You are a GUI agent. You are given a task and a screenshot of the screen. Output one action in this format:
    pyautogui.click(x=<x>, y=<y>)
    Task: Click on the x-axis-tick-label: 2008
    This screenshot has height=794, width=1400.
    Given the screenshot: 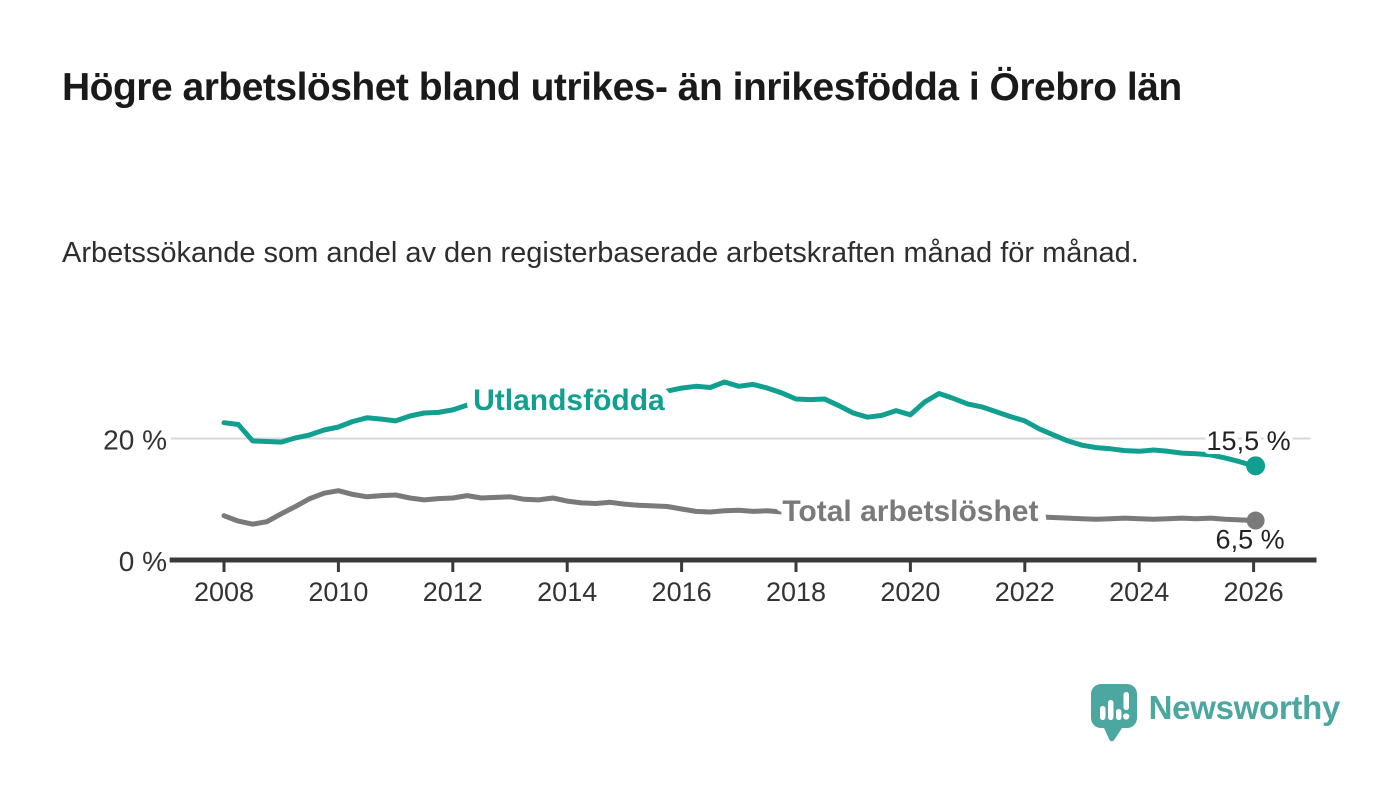 What is the action you would take?
    pyautogui.click(x=224, y=592)
    